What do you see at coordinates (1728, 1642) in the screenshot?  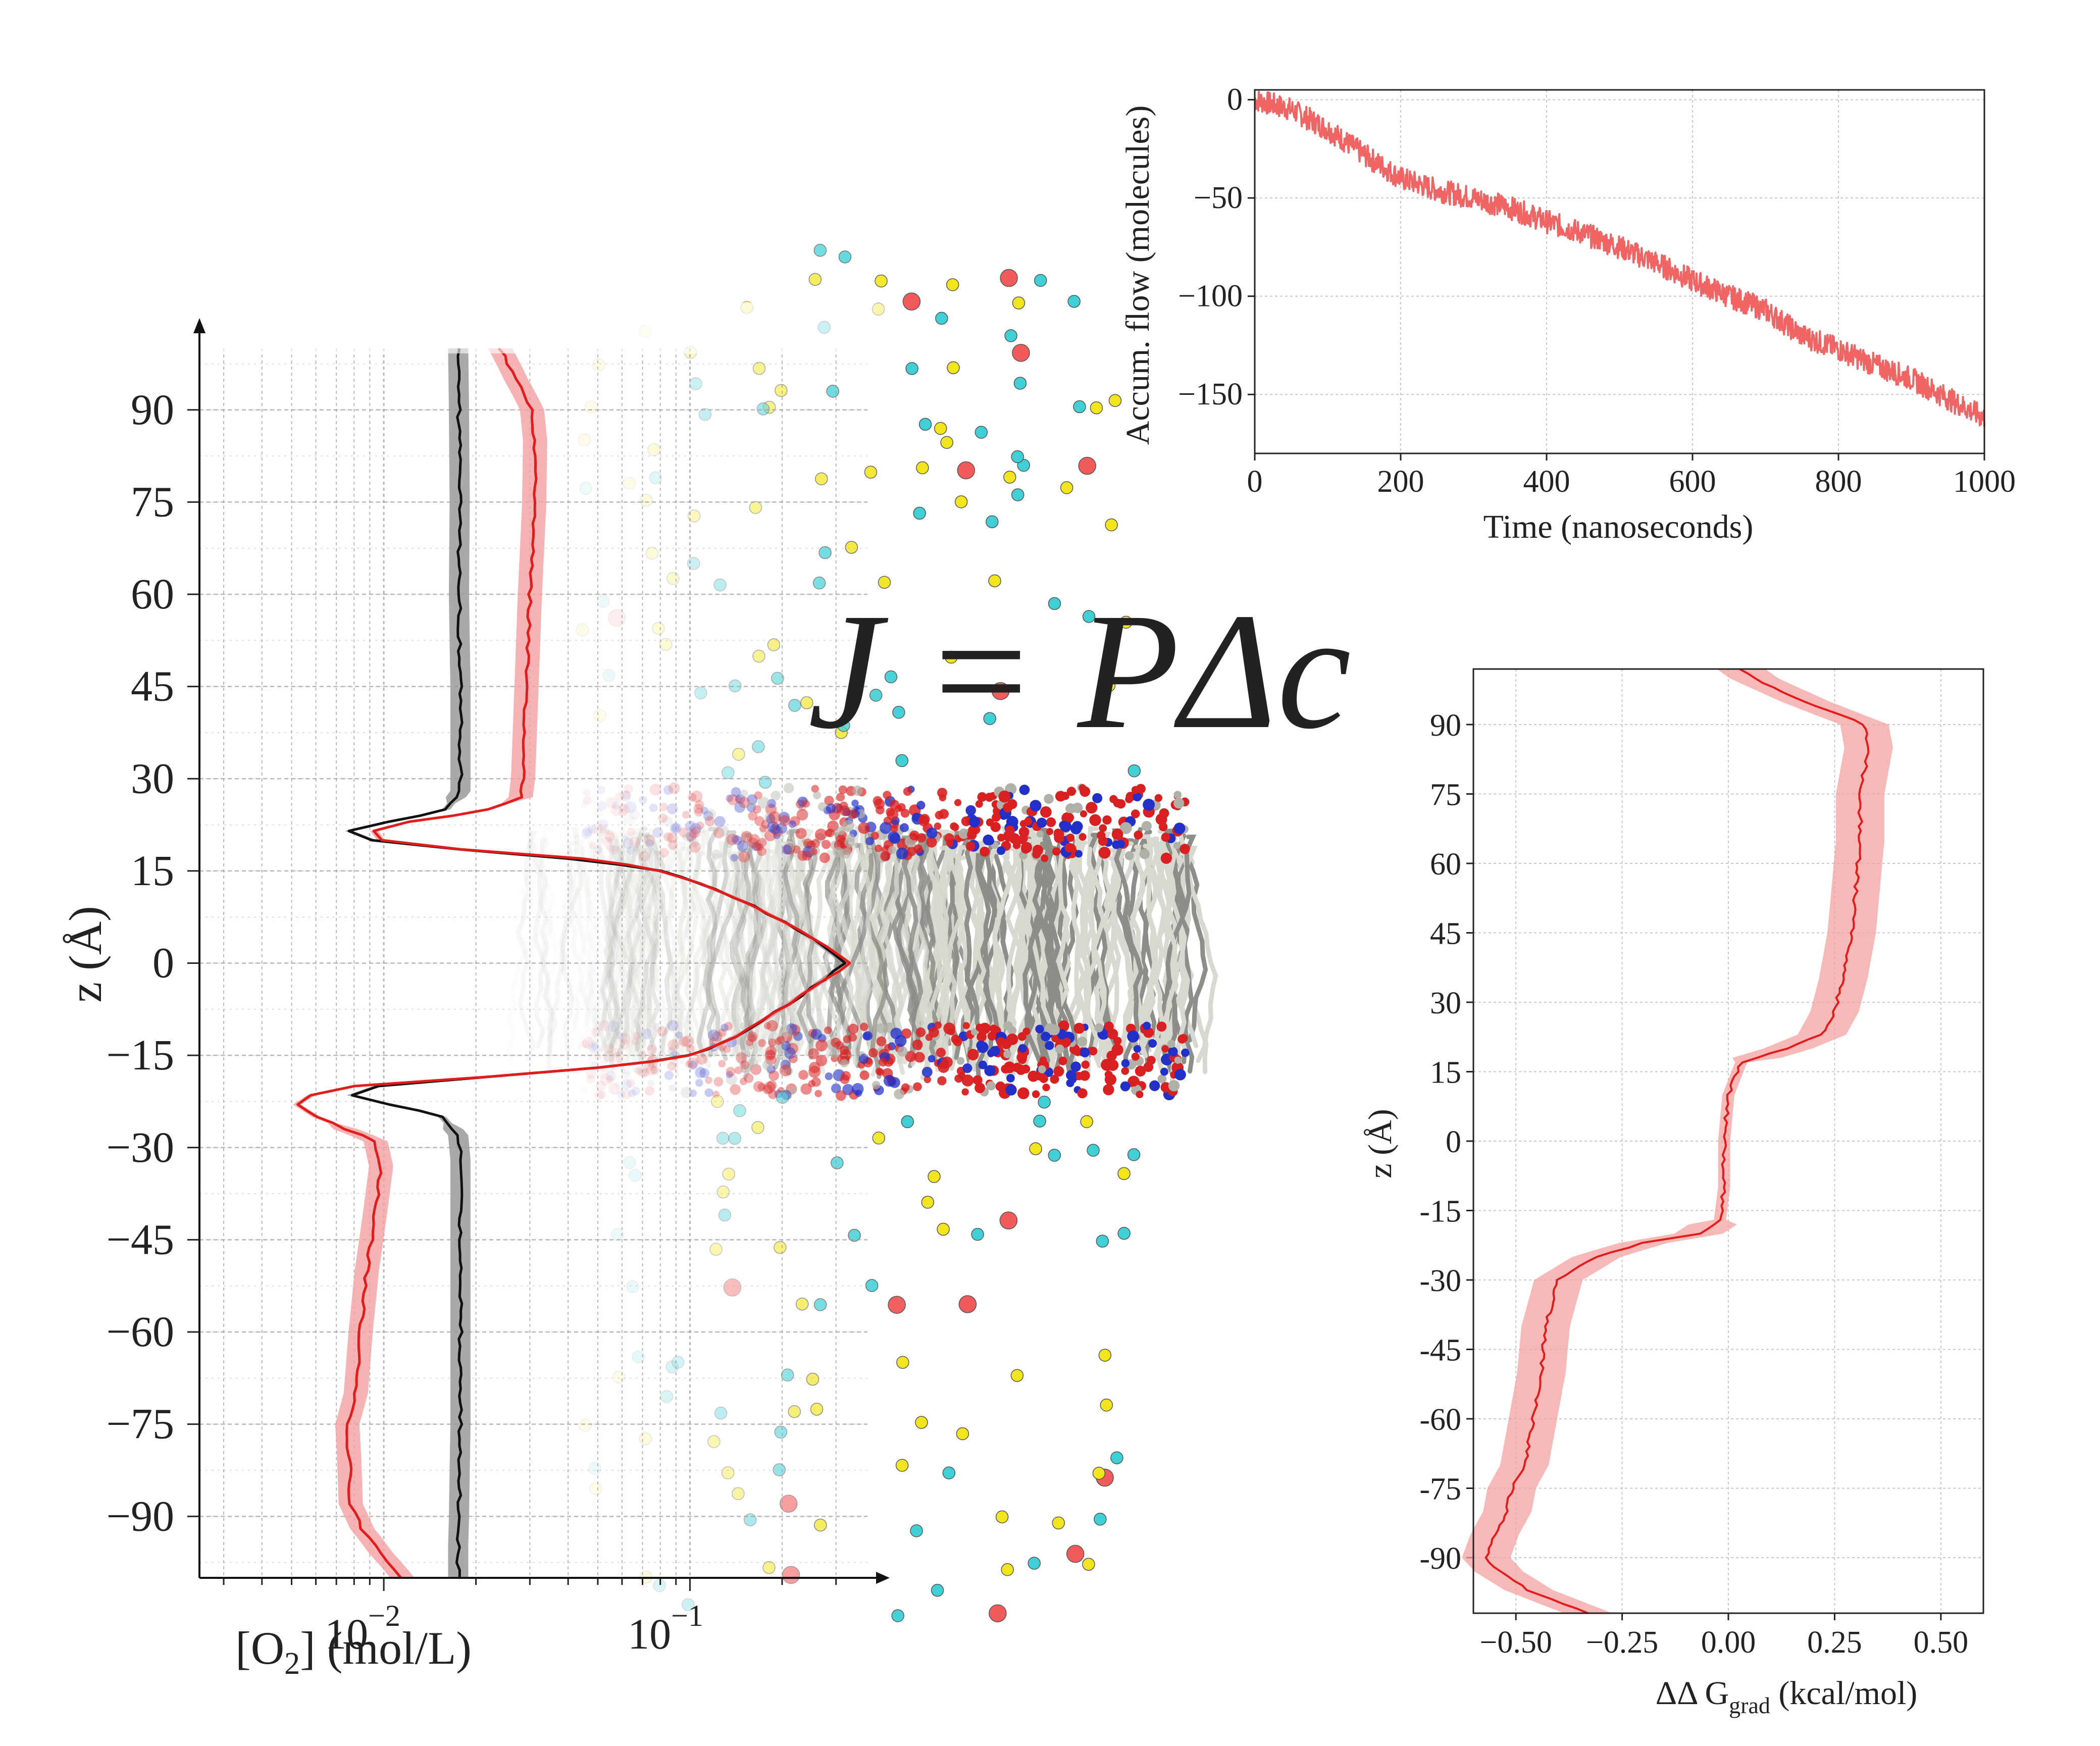 I see `ddg-x-tick-label: 0.00` at bounding box center [1728, 1642].